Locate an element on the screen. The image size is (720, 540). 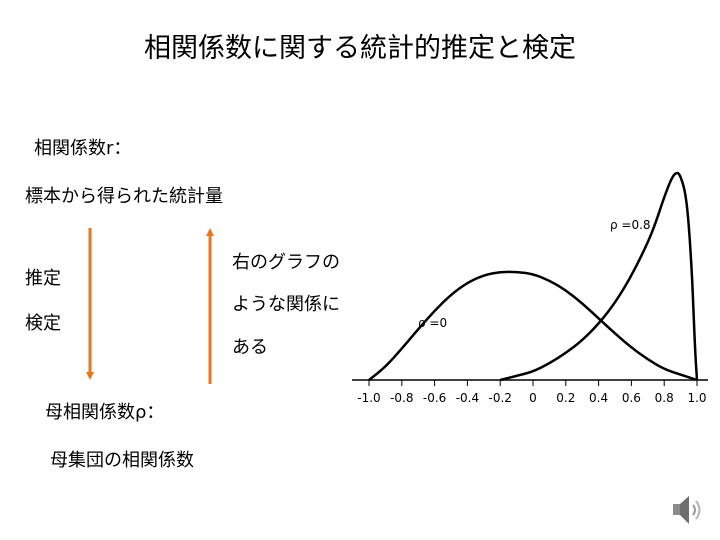
test-label: 検定 is located at coordinates (43, 323).